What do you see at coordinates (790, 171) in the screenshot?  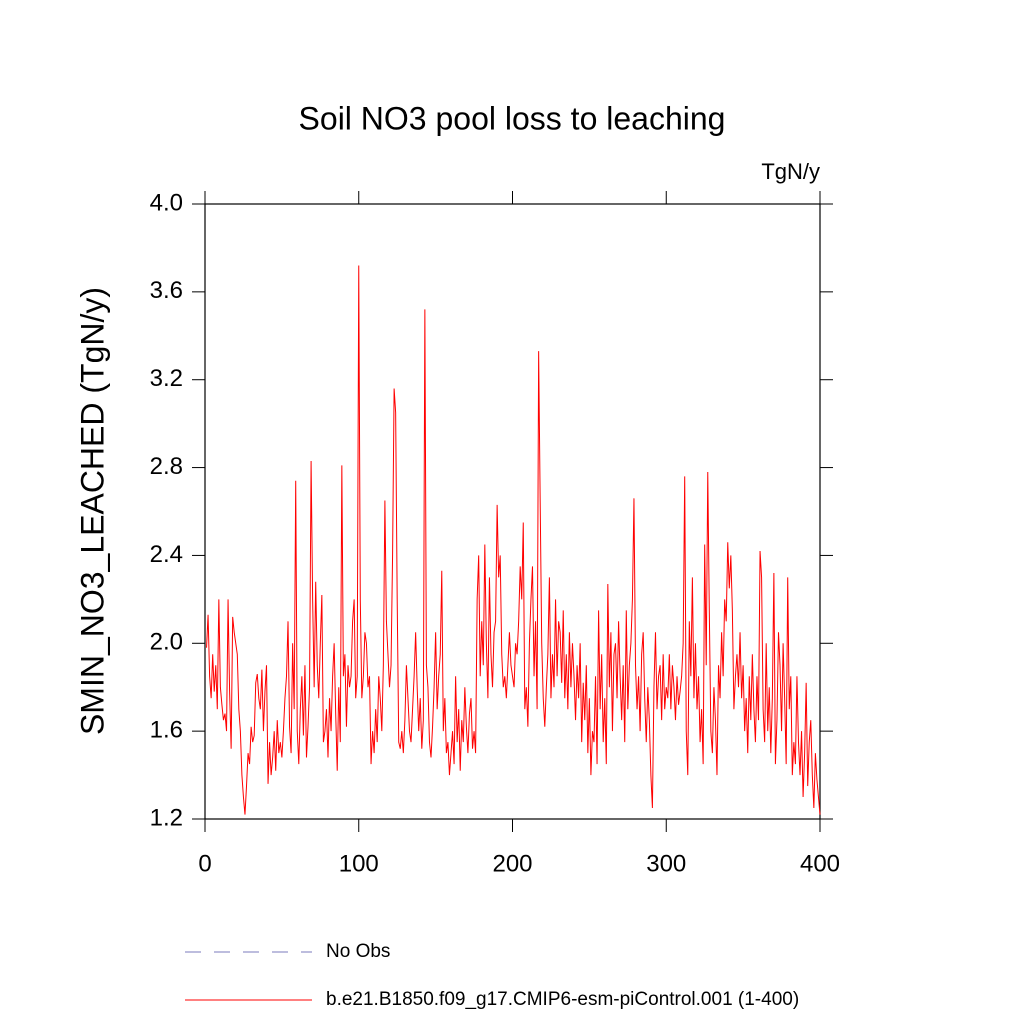 I see `units-label: TgN/y` at bounding box center [790, 171].